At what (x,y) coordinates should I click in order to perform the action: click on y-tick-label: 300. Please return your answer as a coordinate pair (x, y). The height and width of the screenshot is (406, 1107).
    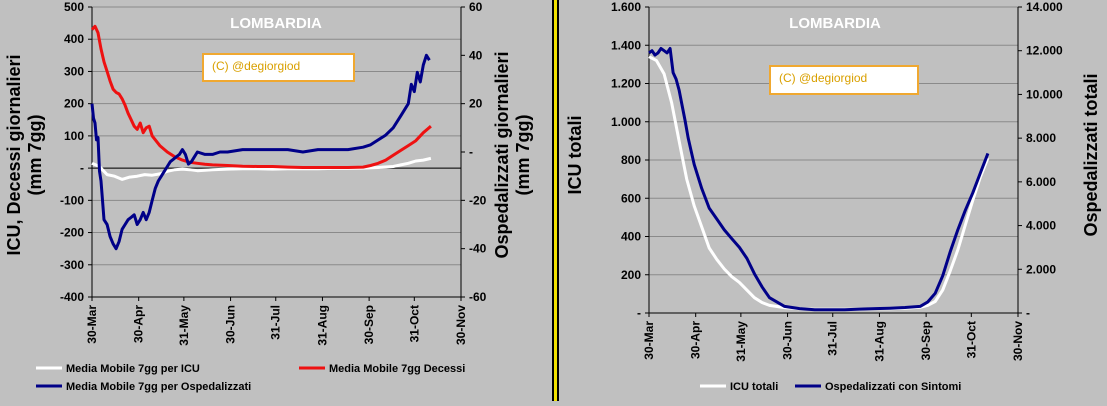
    Looking at the image, I should click on (74, 71).